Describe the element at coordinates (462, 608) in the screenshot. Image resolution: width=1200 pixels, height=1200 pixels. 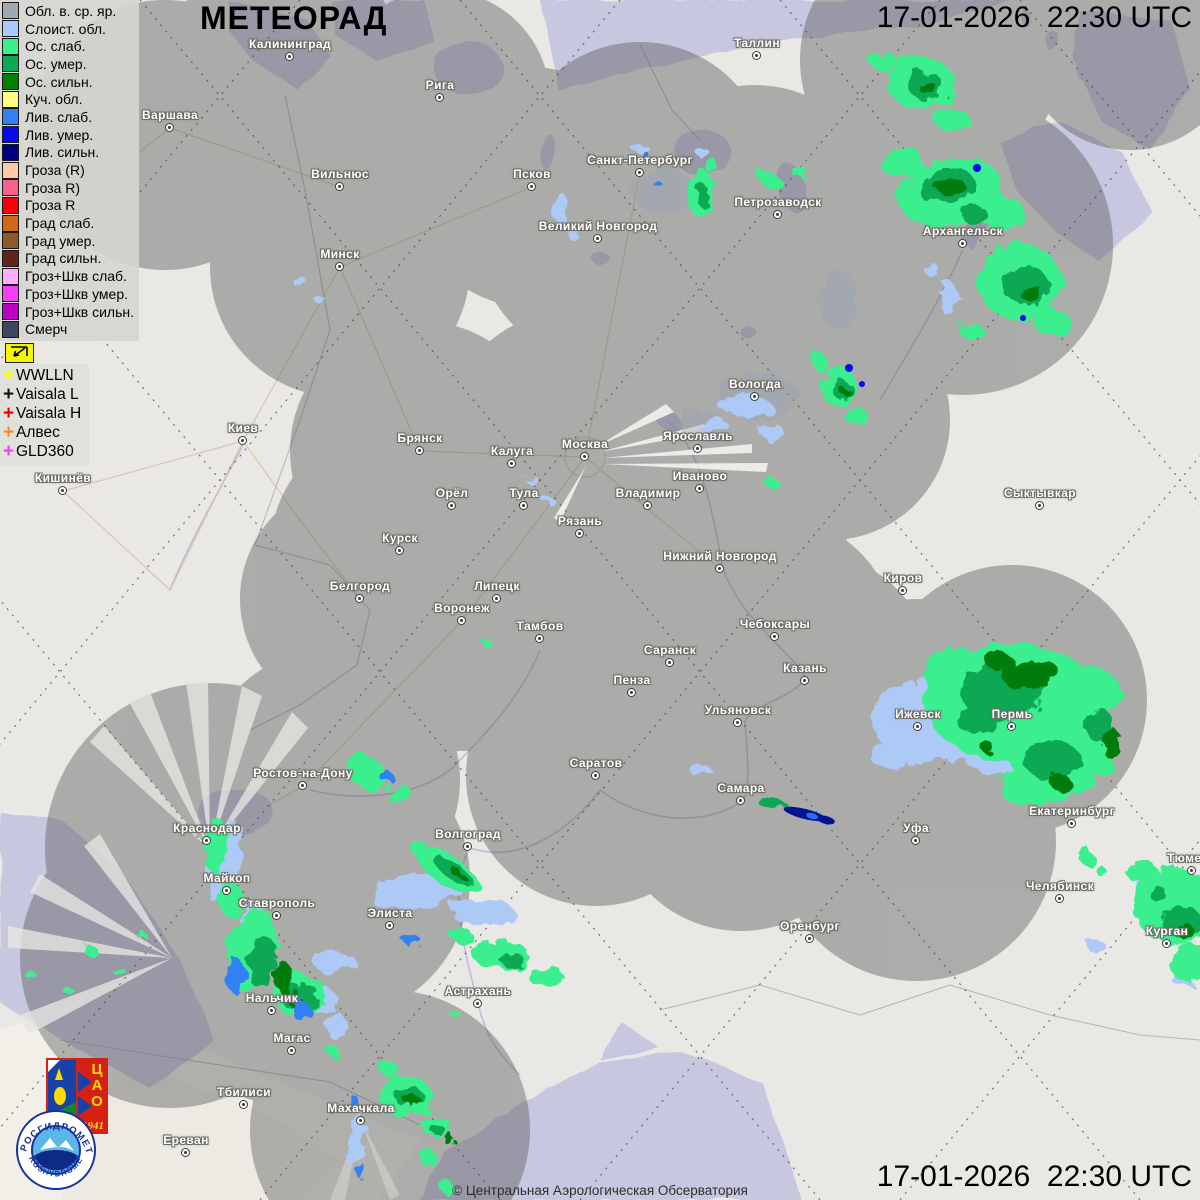
I see `city-label: Воронеж` at that location.